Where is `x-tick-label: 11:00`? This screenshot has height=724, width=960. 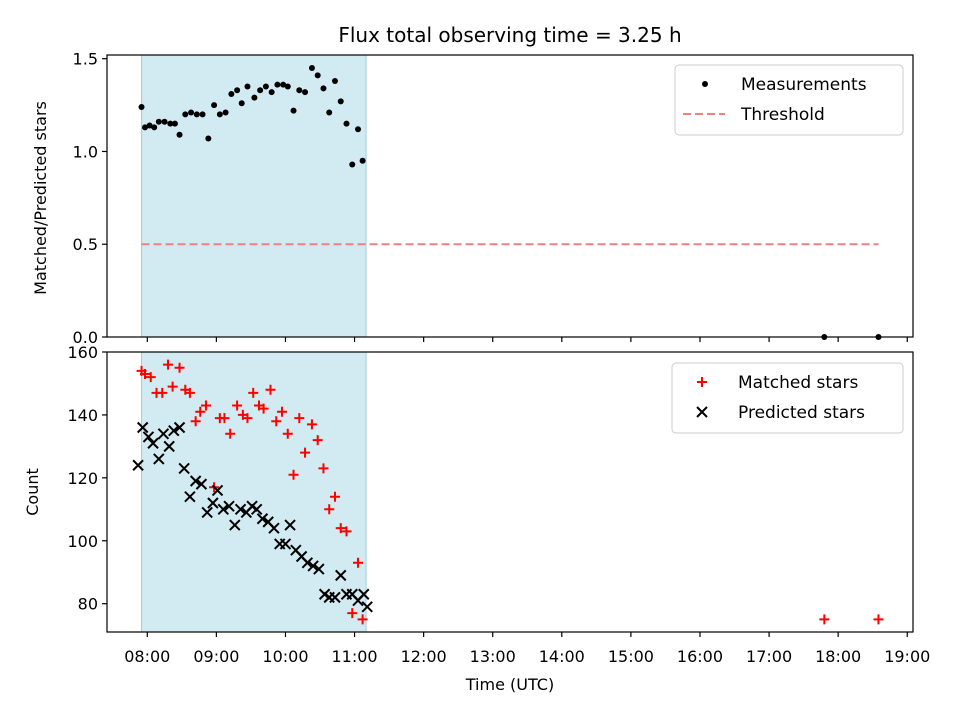
x-tick-label: 11:00 is located at coordinates (355, 656).